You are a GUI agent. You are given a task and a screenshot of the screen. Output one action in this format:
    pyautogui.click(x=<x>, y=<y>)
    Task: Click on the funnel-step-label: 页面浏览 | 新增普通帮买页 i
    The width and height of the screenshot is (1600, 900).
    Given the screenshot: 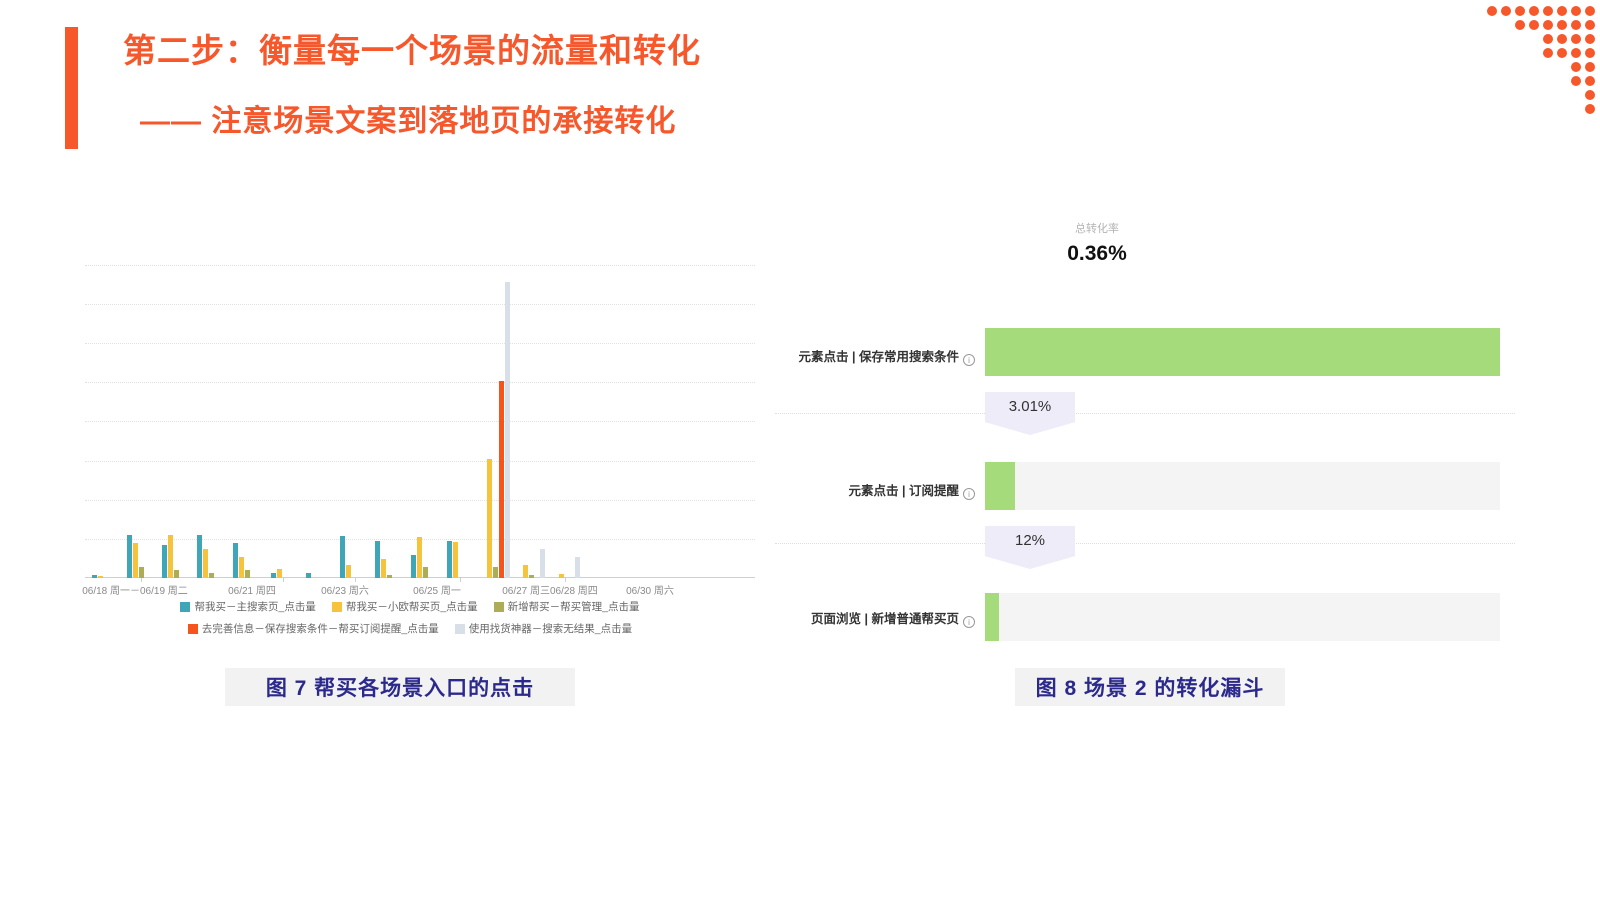 What is the action you would take?
    pyautogui.click(x=872, y=618)
    